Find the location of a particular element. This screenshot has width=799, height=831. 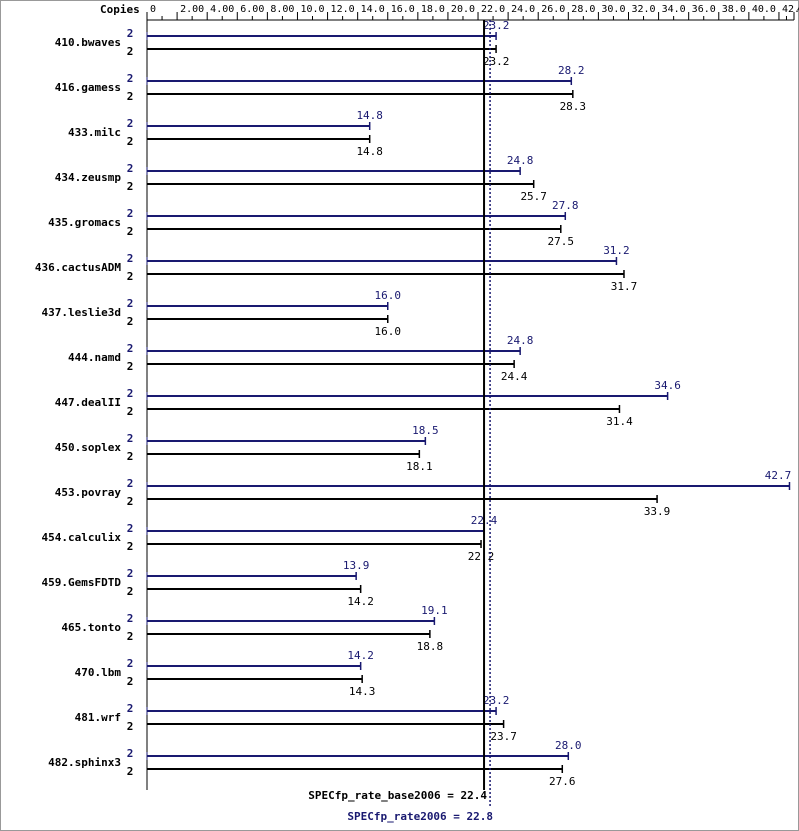

category-label: 433.milc is located at coordinates (94, 132).